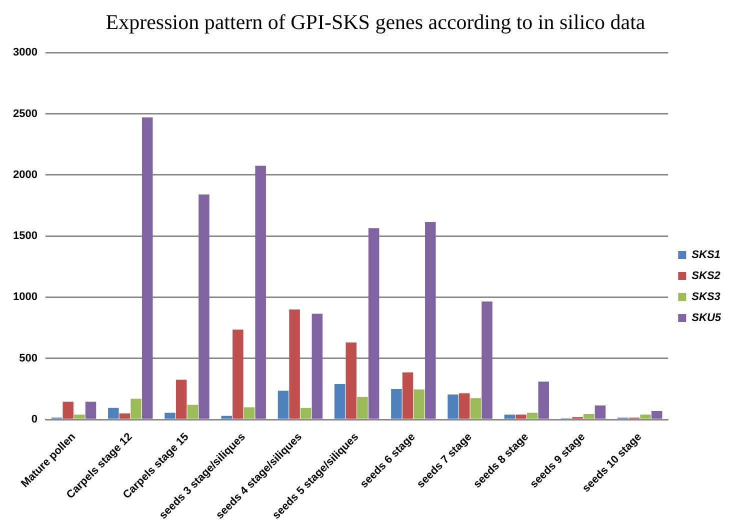 Image resolution: width=751 pixels, height=527 pixels. I want to click on y-tick-label: 1500, so click(25, 236).